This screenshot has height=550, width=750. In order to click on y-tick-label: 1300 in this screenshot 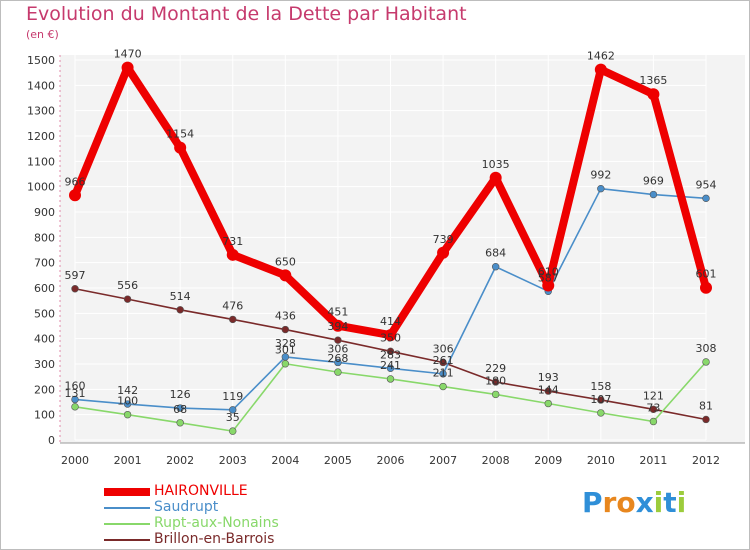, I will do `click(41, 111)`.